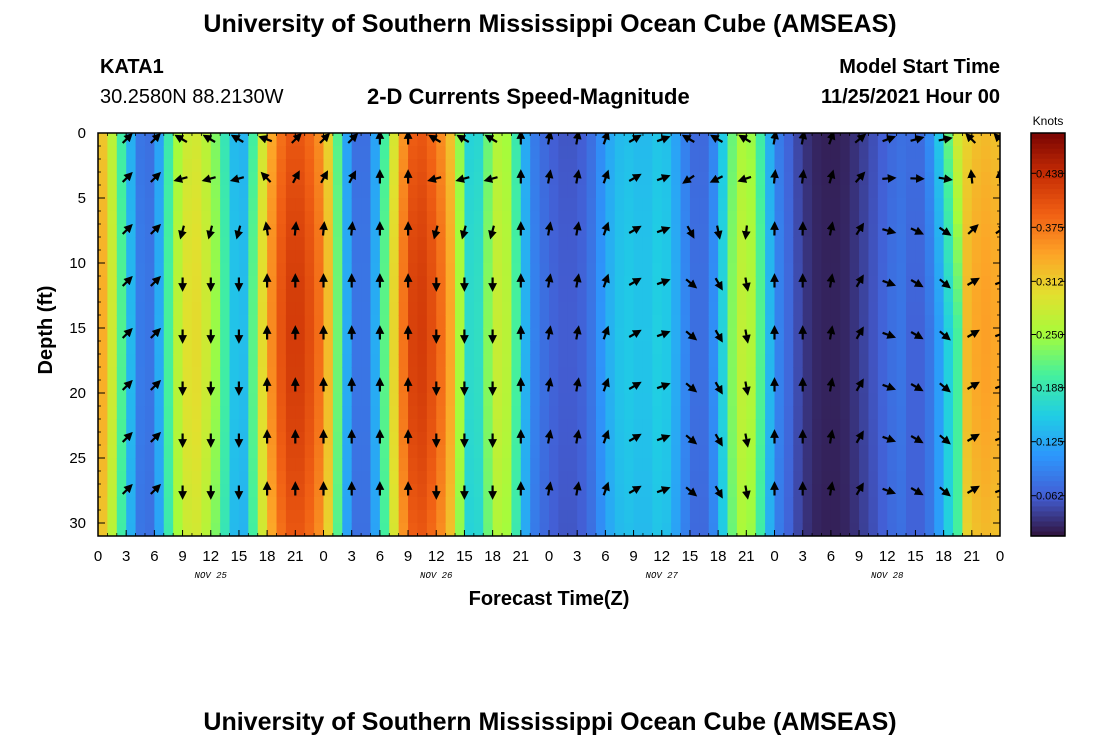 The width and height of the screenshot is (1100, 750). What do you see at coordinates (1050, 174) in the screenshot?
I see `colorbar-tick-label: 0.438` at bounding box center [1050, 174].